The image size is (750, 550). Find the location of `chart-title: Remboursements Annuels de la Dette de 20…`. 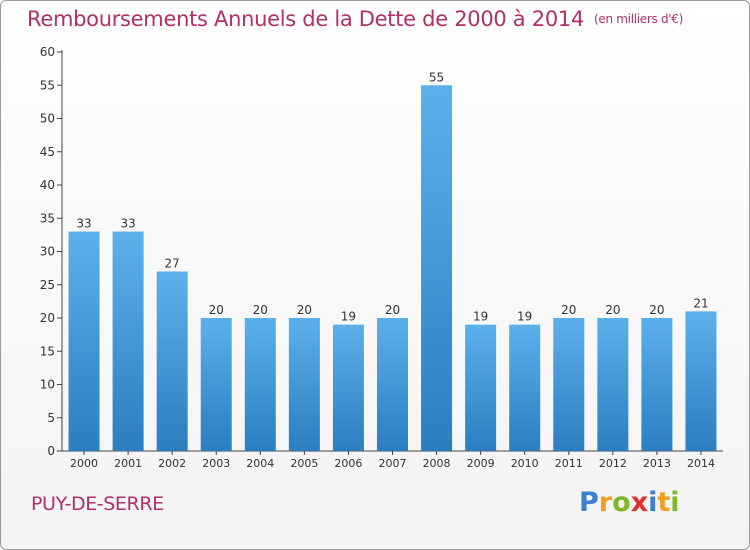

chart-title: Remboursements Annuels de la Dette de 20… is located at coordinates (355, 19).